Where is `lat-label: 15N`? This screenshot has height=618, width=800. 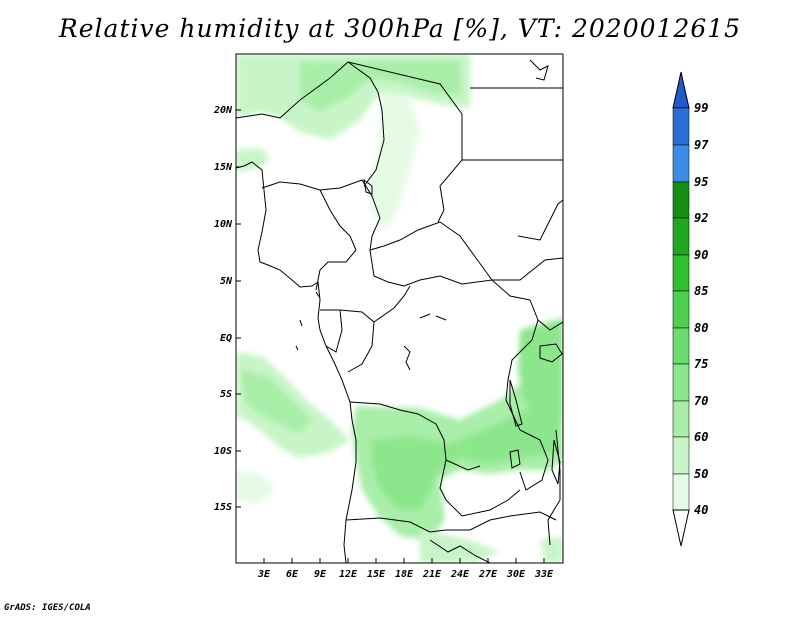 lat-label: 15N is located at coordinates (223, 167).